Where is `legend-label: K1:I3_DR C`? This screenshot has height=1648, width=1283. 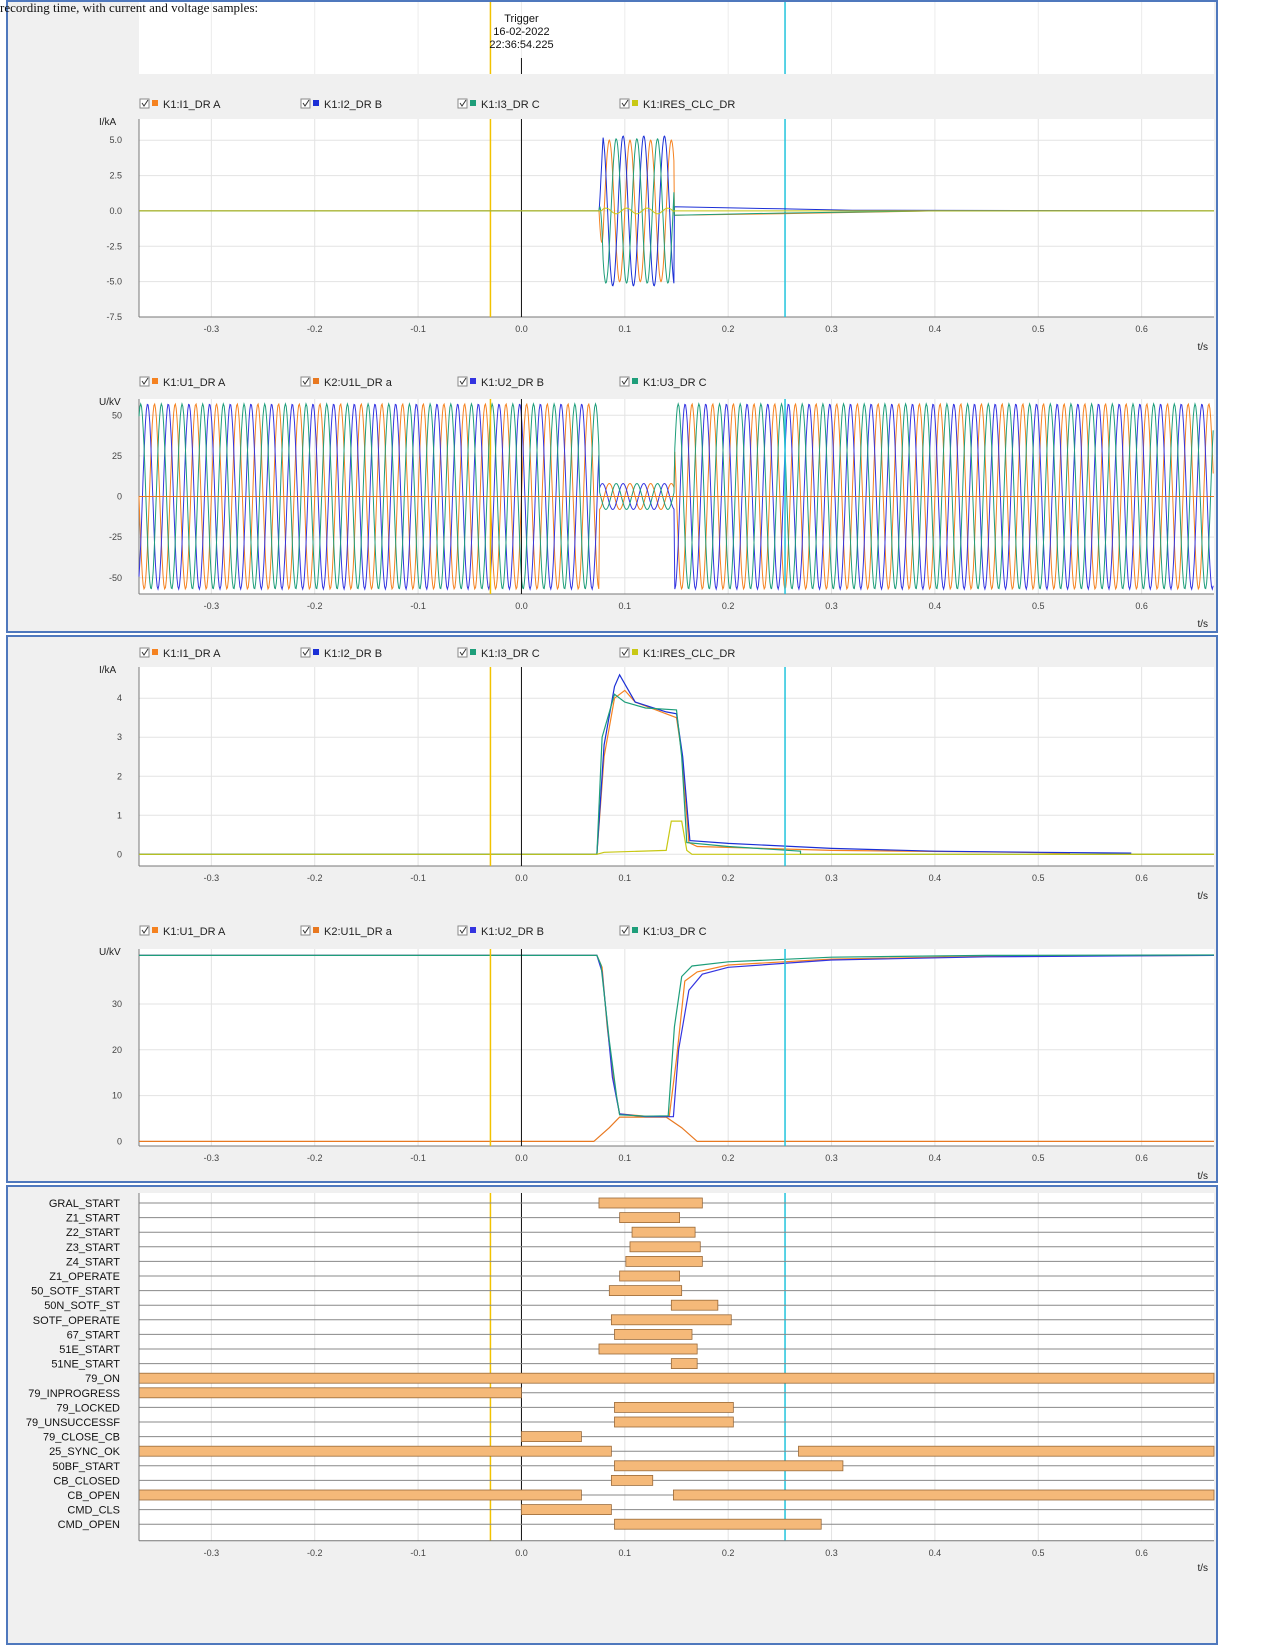 legend-label: K1:I3_DR C is located at coordinates (510, 105).